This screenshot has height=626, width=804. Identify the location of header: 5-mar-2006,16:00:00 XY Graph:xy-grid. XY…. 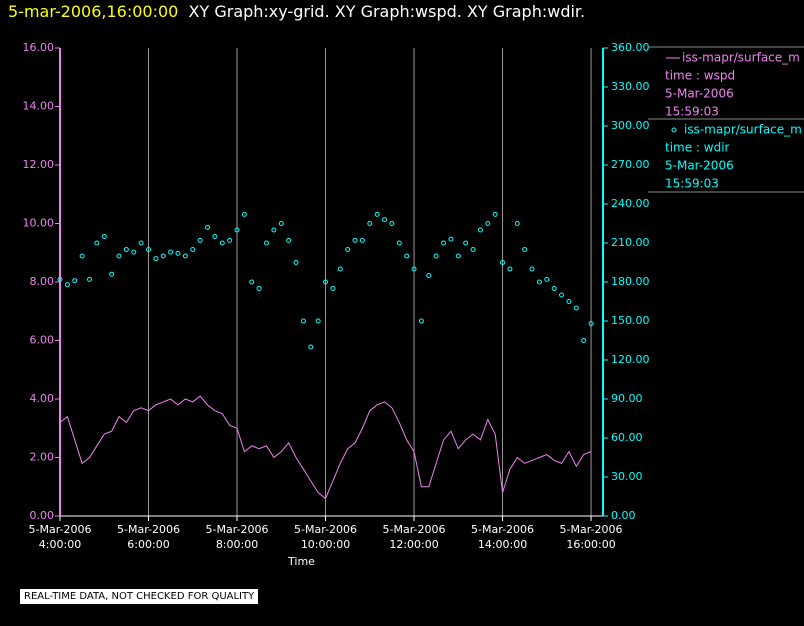
(296, 11).